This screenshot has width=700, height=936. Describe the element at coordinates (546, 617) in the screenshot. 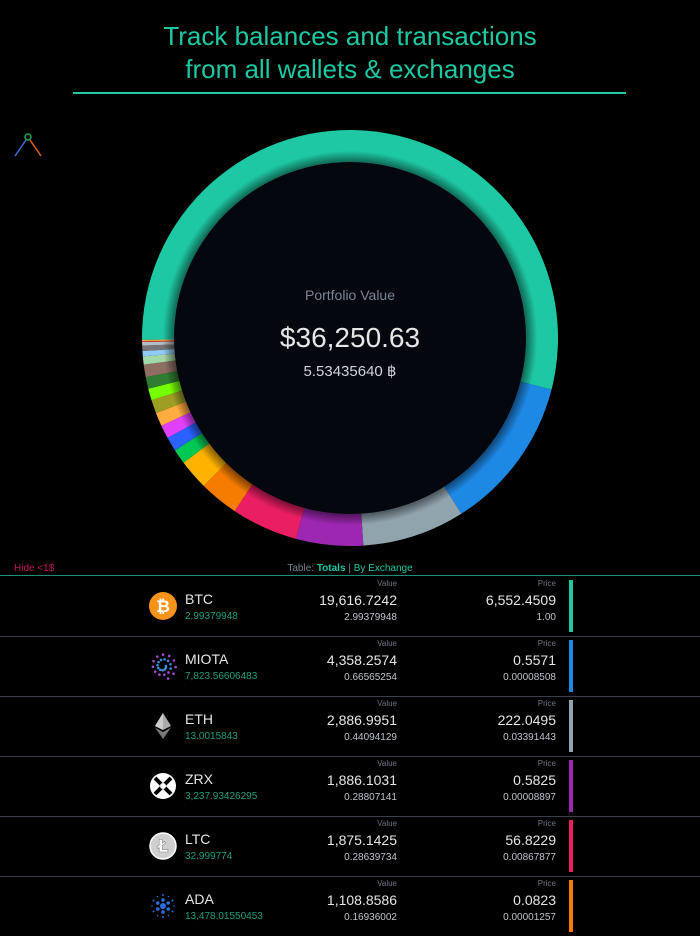

I see `asset-price-btc: 1.00` at that location.